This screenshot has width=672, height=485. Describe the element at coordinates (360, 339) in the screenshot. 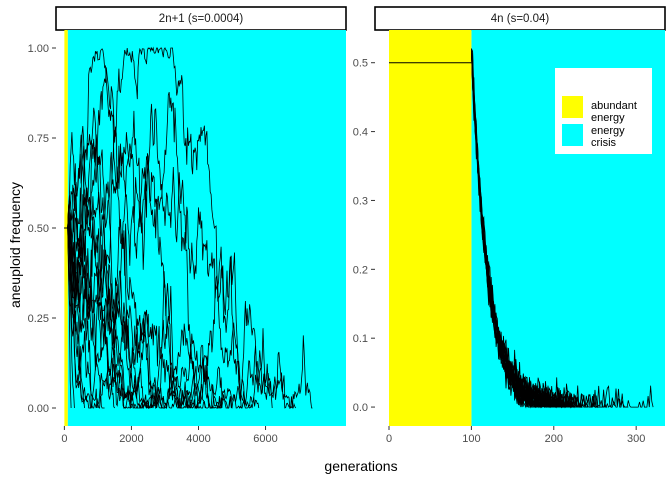

I see `y-tick-label: 0.1` at that location.